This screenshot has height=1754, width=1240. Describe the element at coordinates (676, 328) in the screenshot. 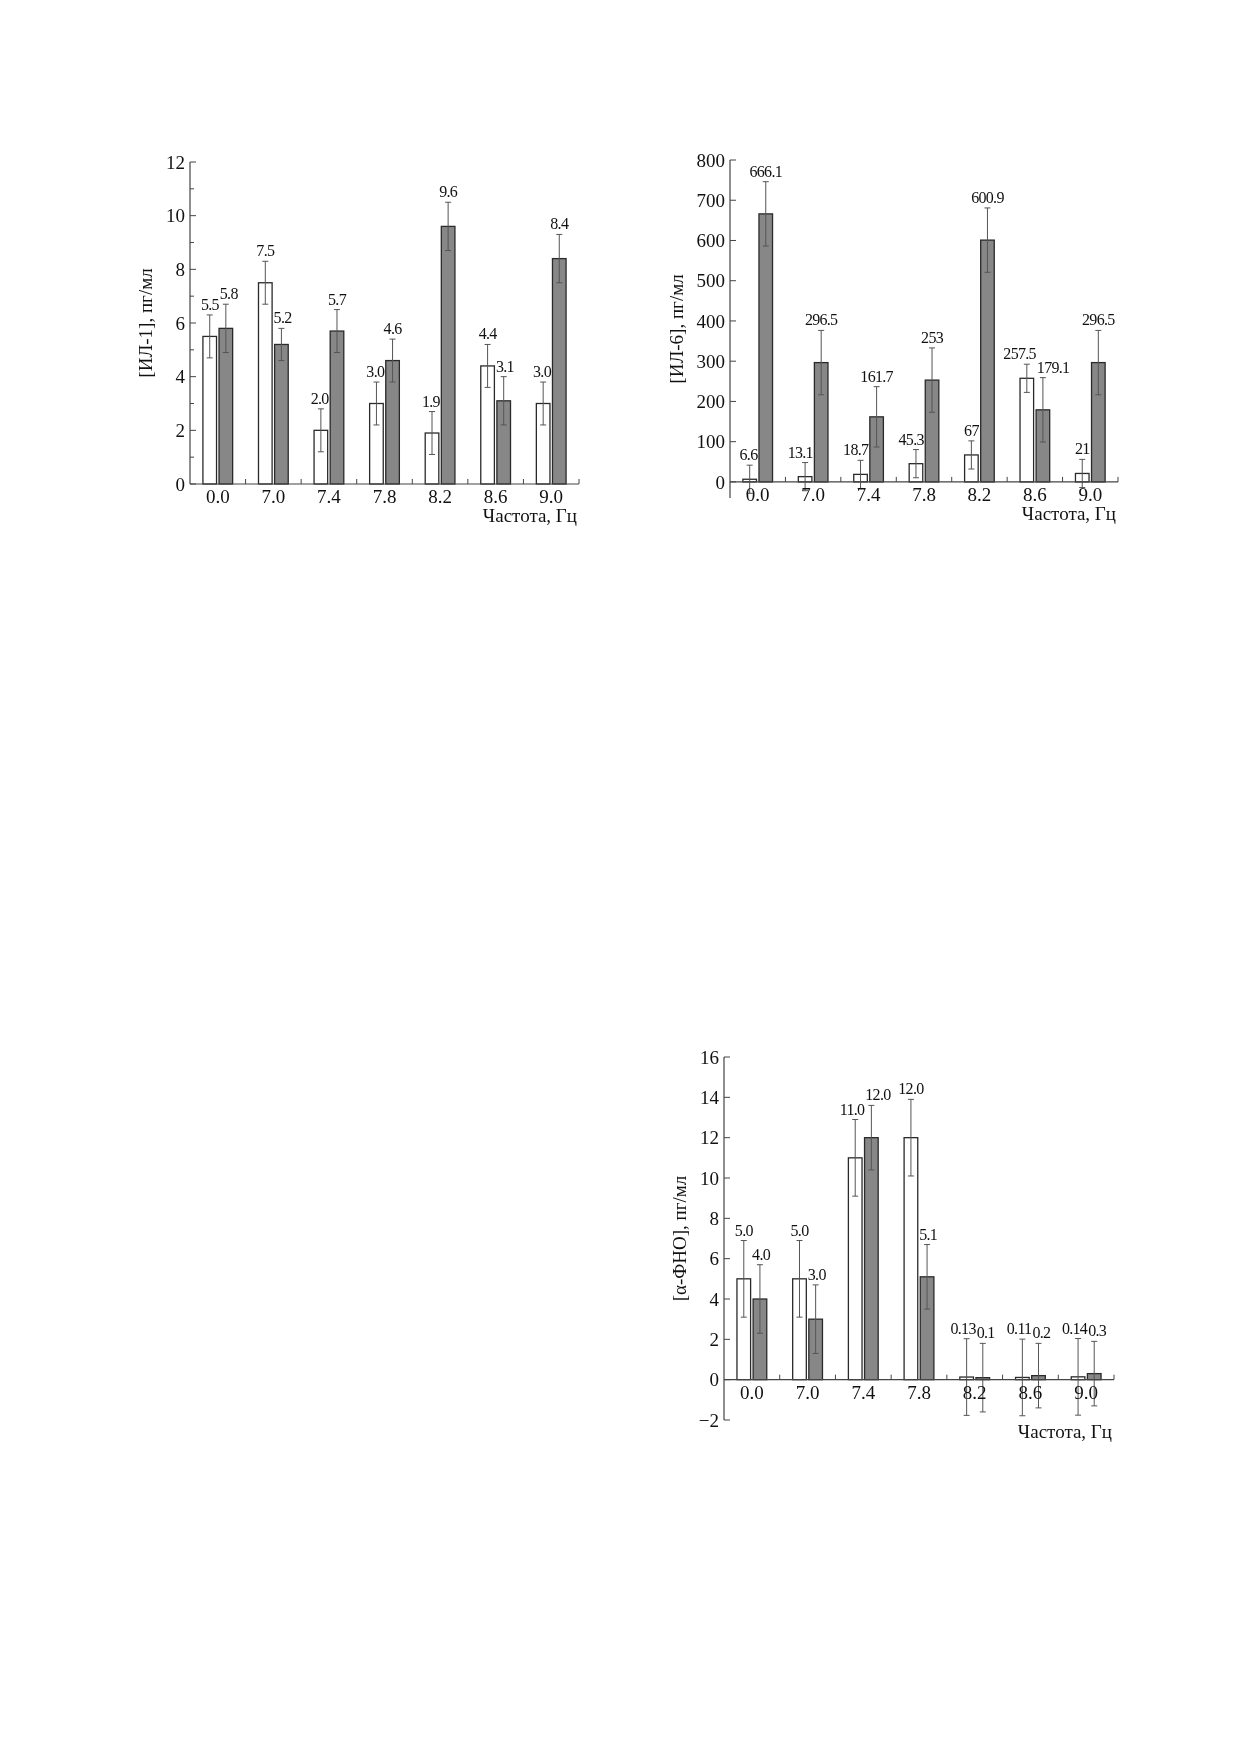

I see `y-axis-title: [ИЛ-6], пг/мл` at that location.